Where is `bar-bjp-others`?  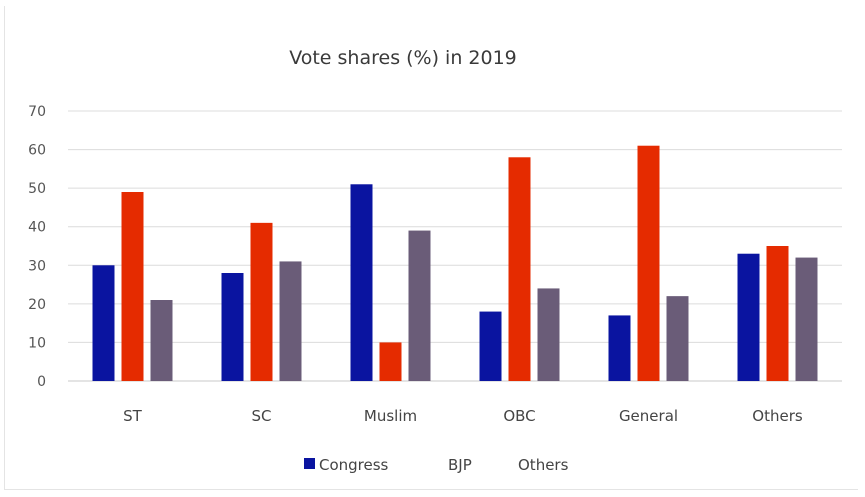
bar-bjp-others is located at coordinates (777, 313).